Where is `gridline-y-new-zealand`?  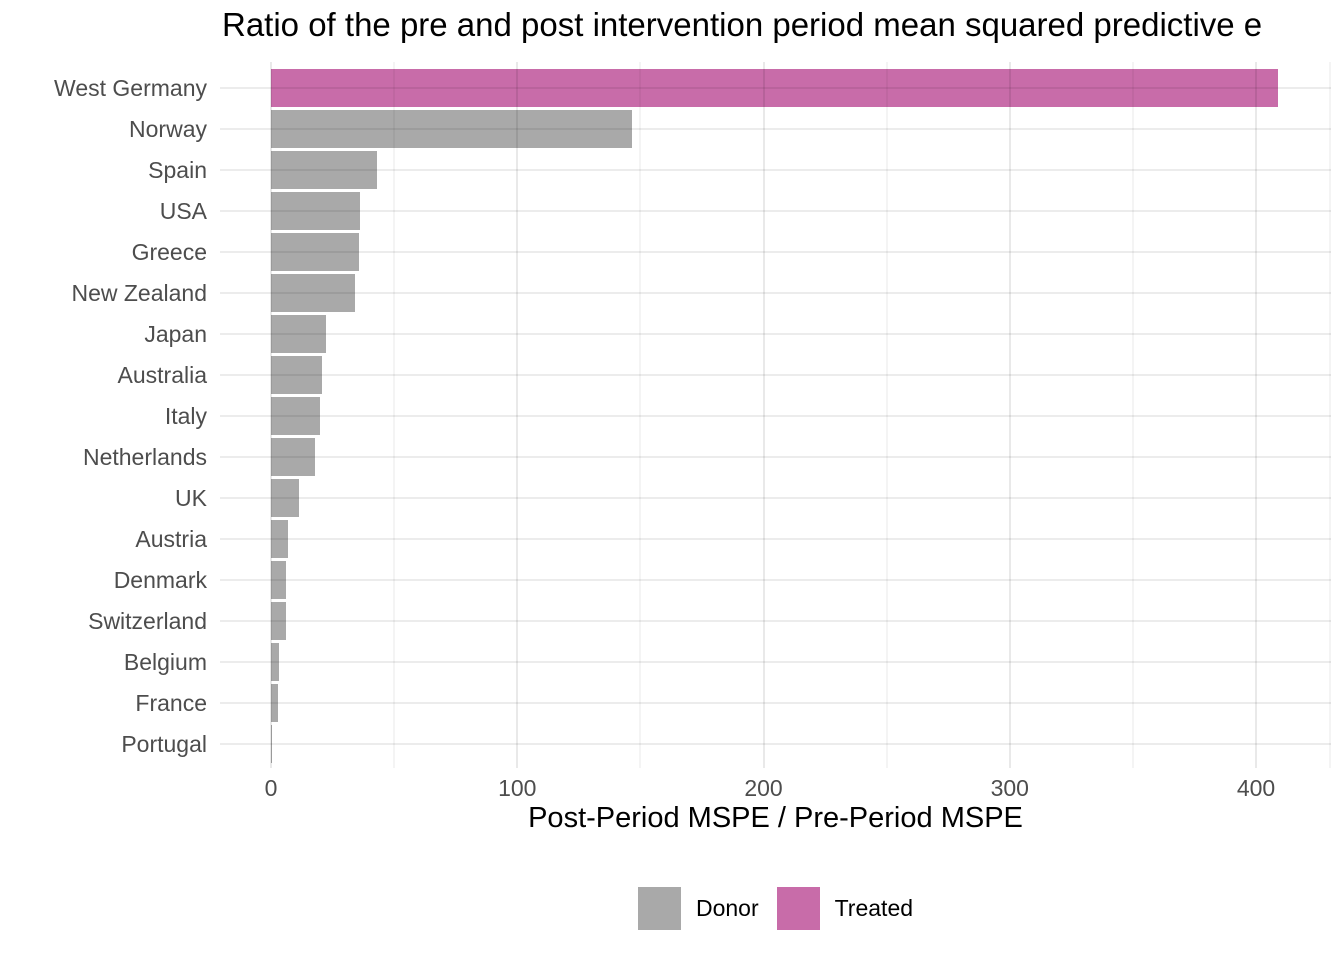
gridline-y-new-zealand is located at coordinates (775, 293).